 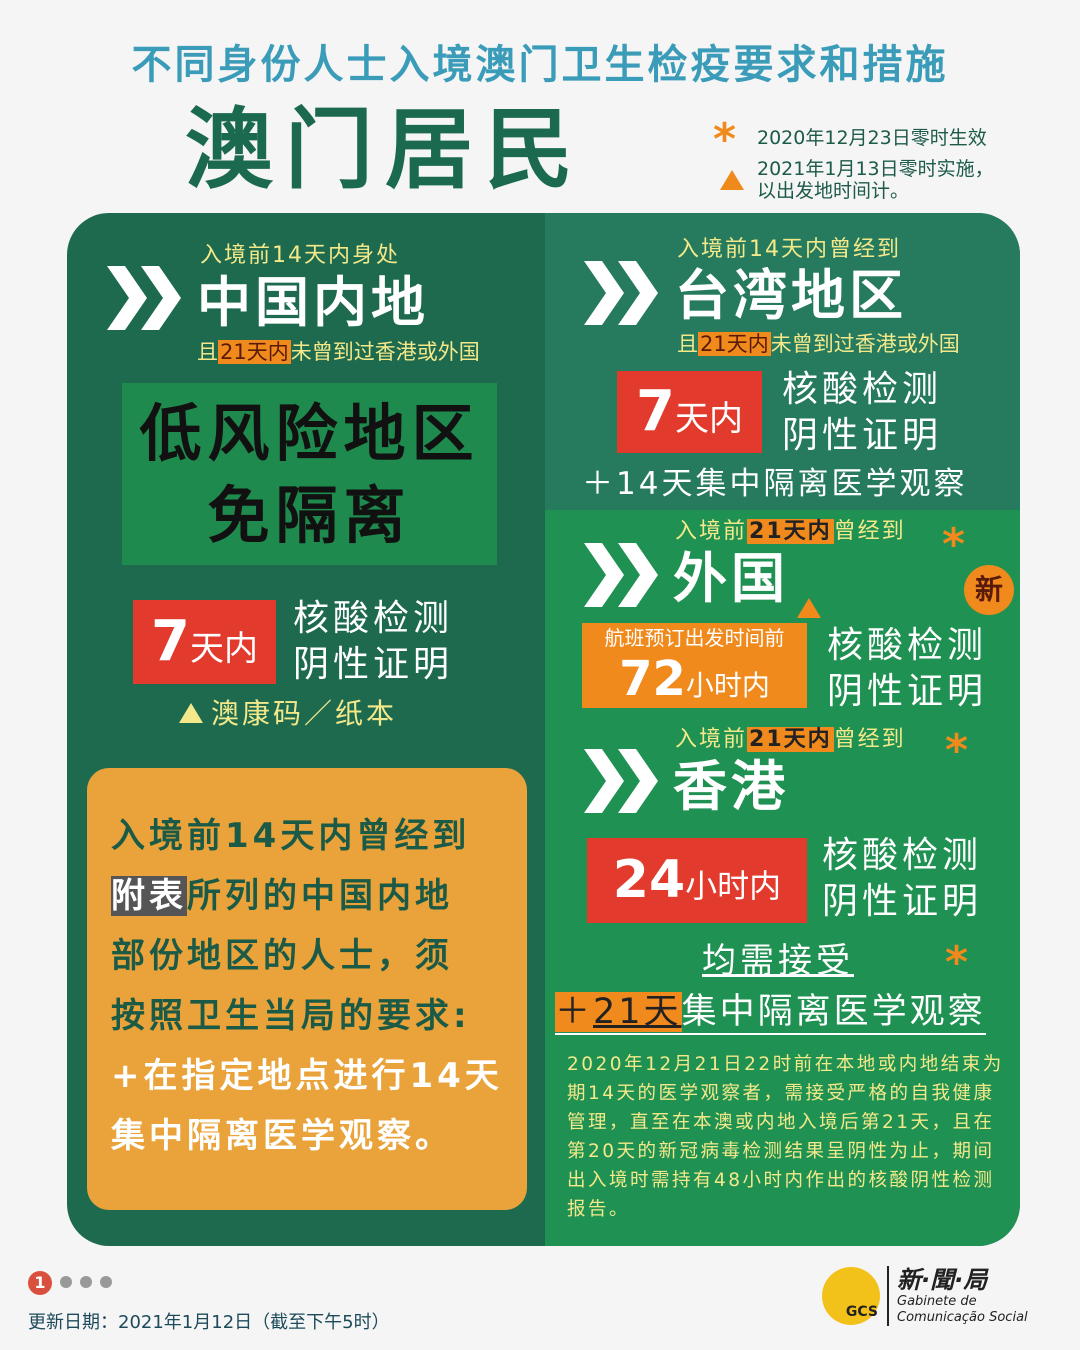 I want to click on taiwan-pre: 入境前14天内曾经到, so click(x=789, y=249).